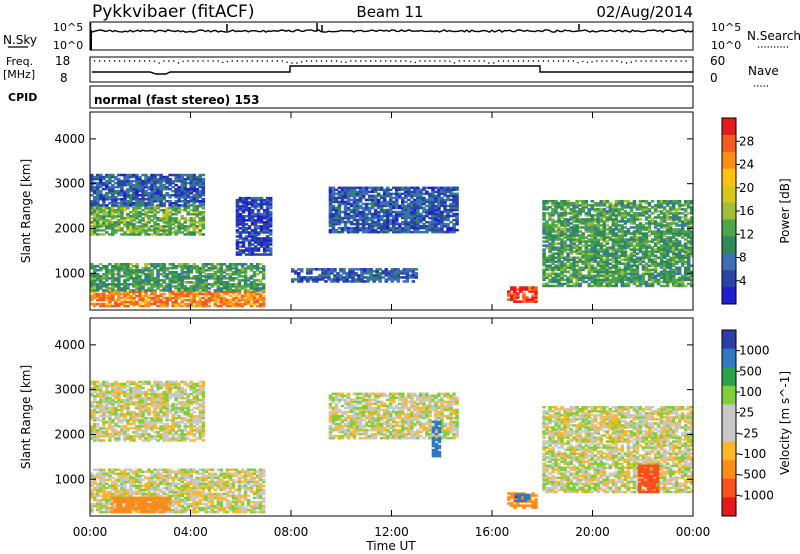  Describe the element at coordinates (743, 281) in the screenshot. I see `power-colorbar-tick-label: 4` at that location.